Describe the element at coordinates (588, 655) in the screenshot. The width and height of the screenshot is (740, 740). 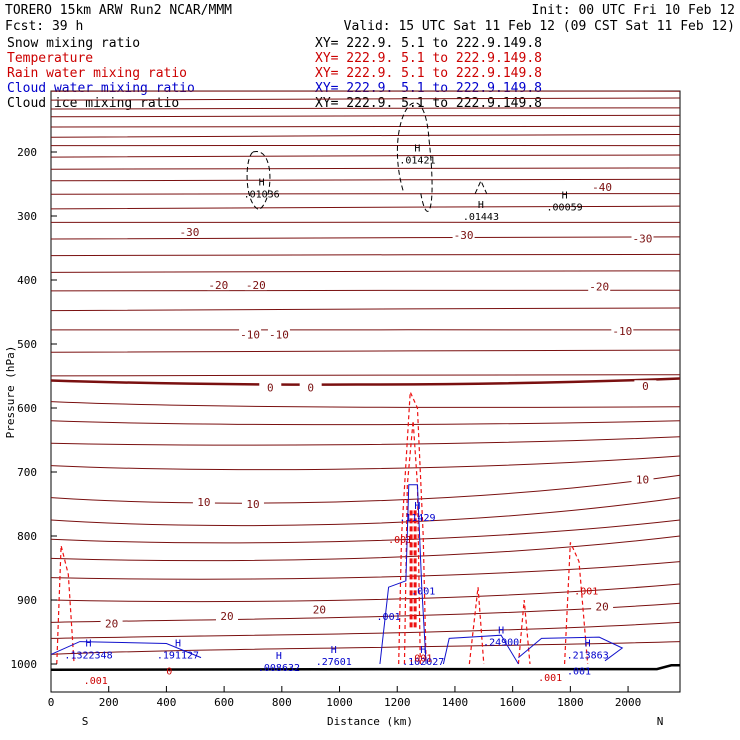
I see `maximum-value-label: .213863` at that location.